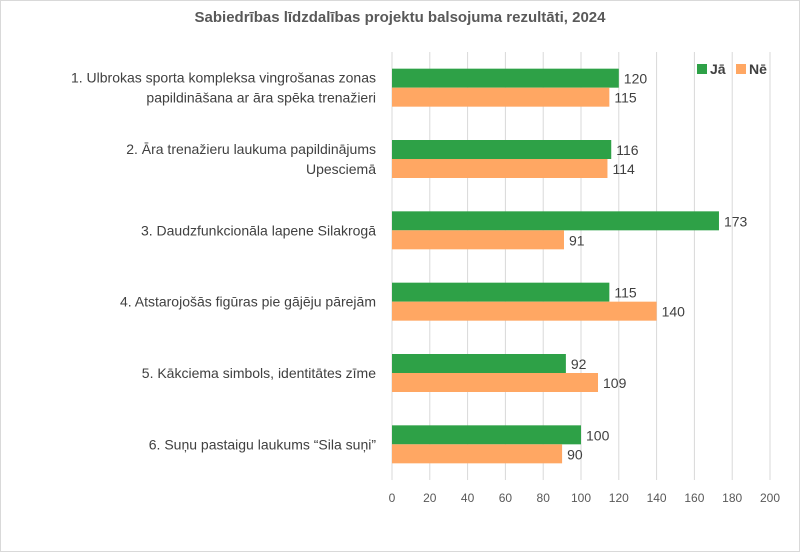 The image size is (800, 552). I want to click on category-label: Upesciemā, so click(341, 169).